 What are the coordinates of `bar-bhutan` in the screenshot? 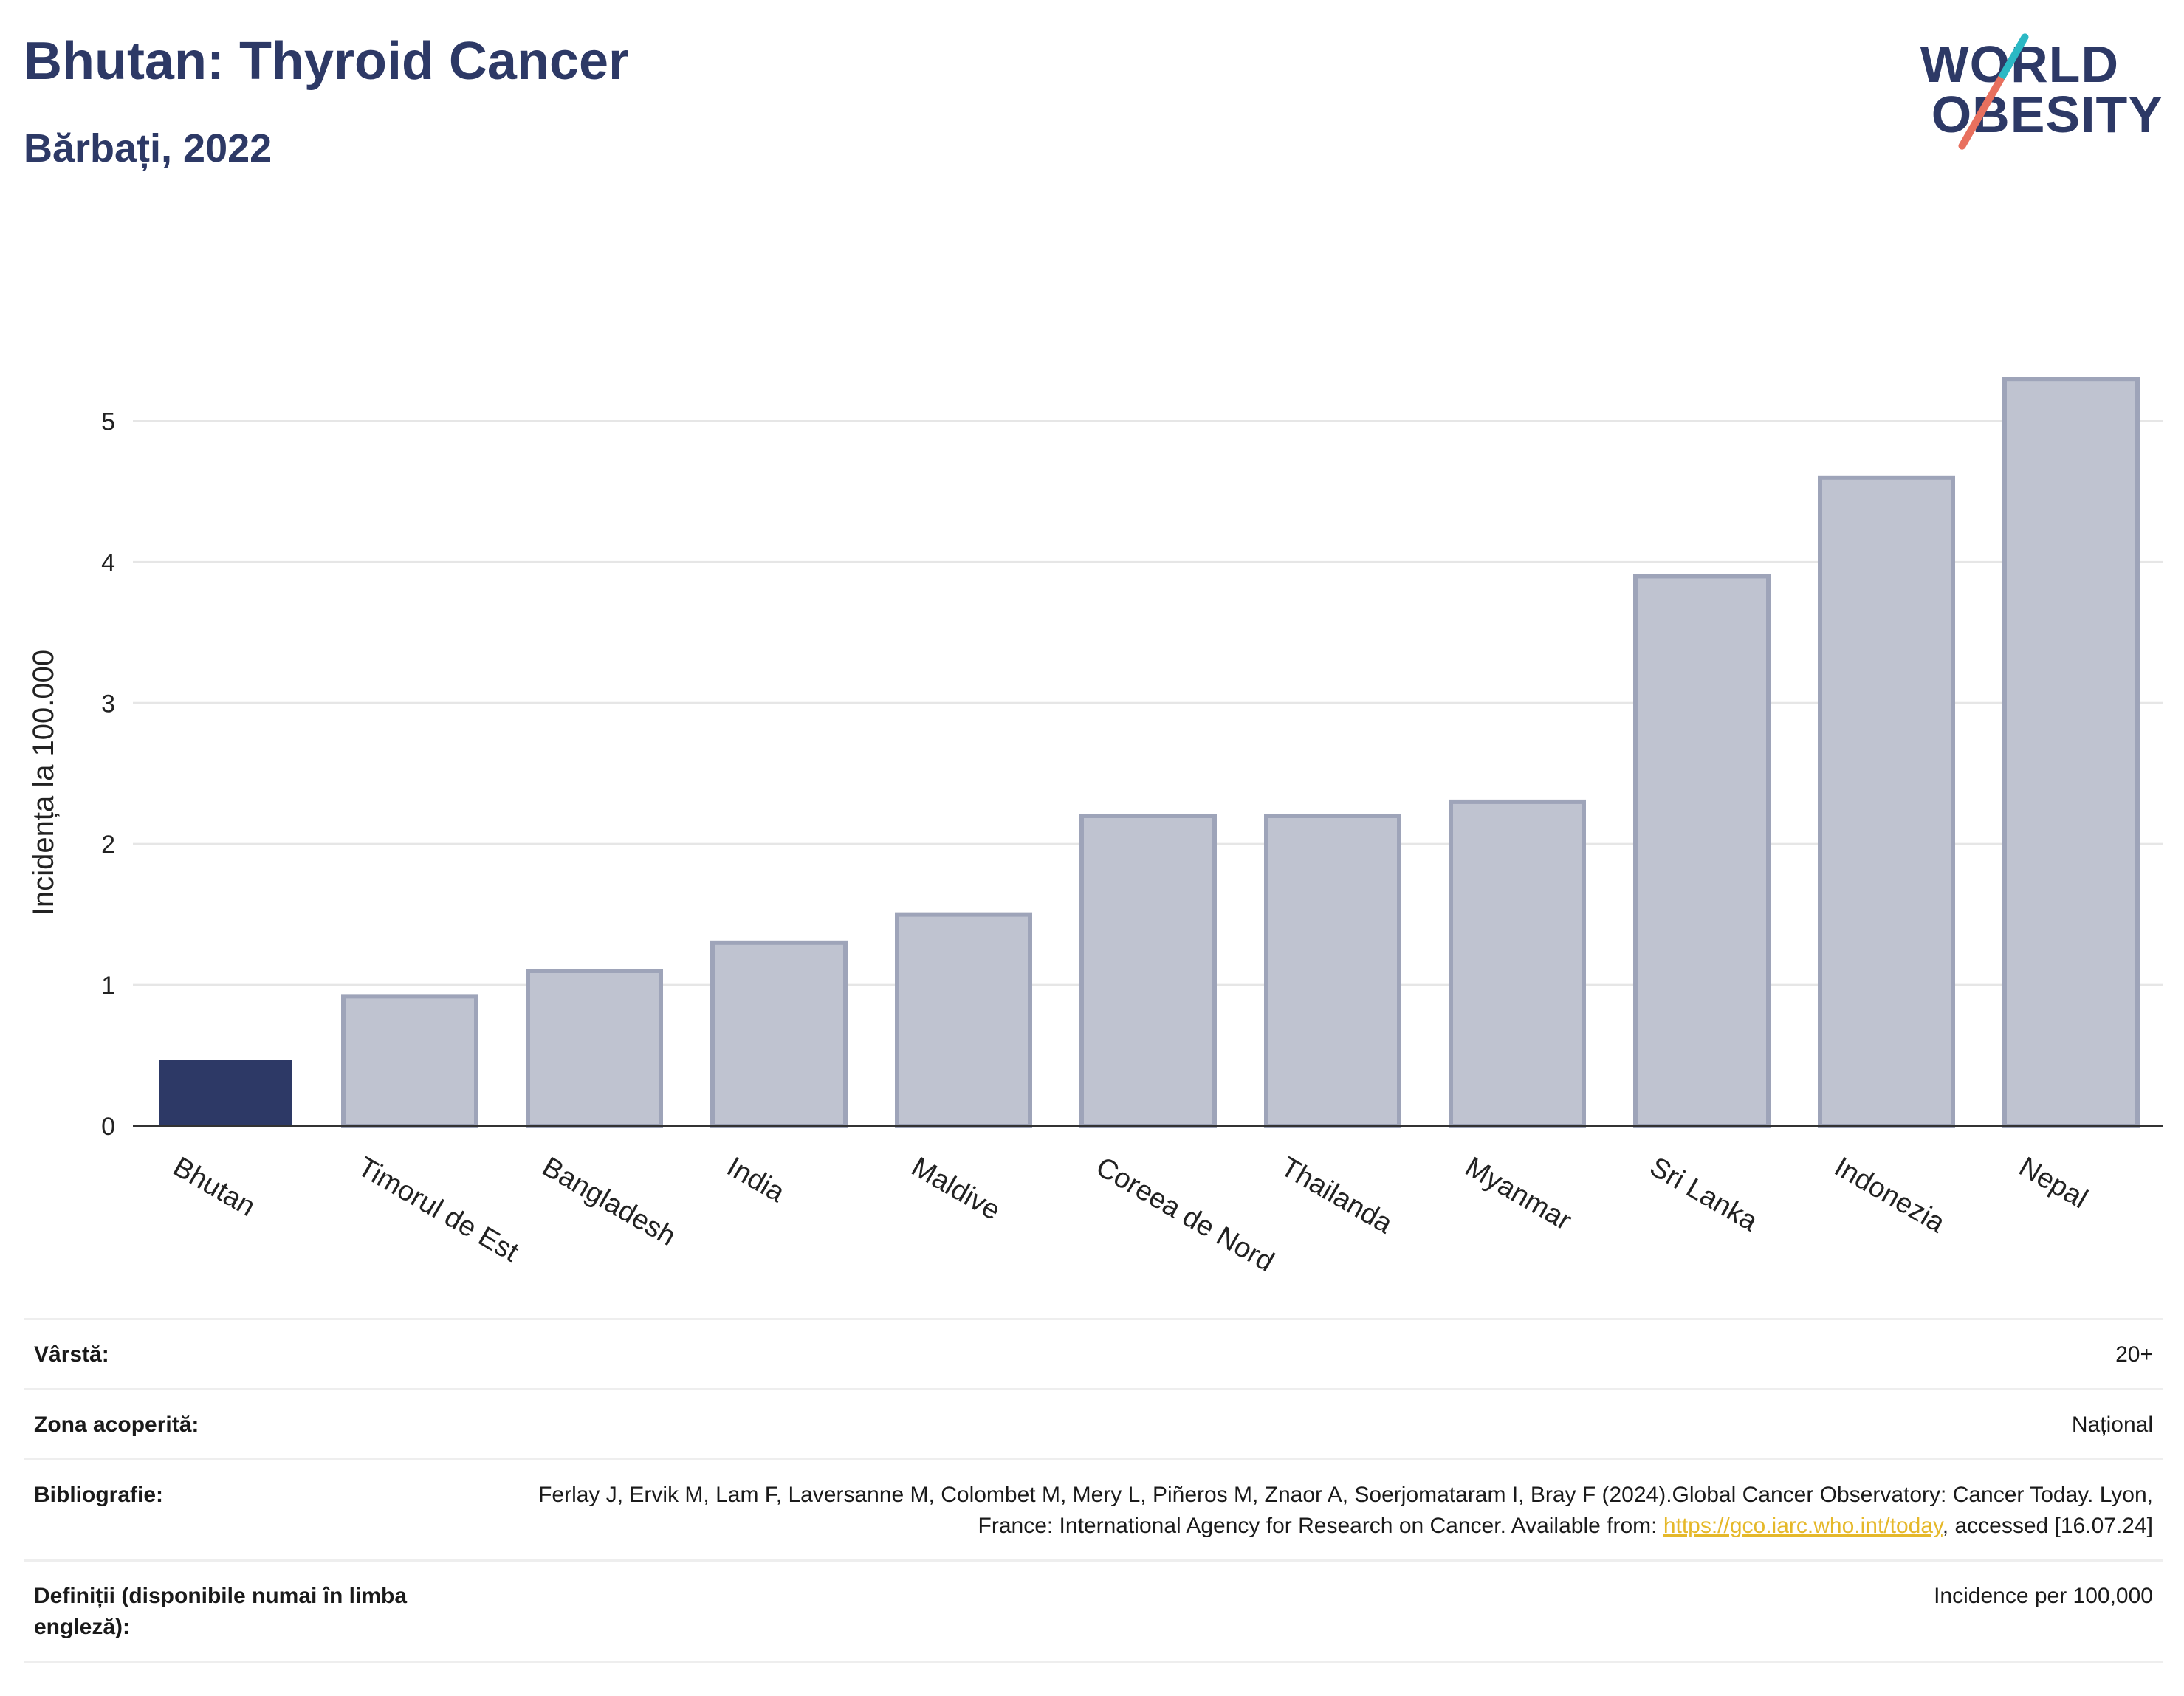 It's located at (226, 1093).